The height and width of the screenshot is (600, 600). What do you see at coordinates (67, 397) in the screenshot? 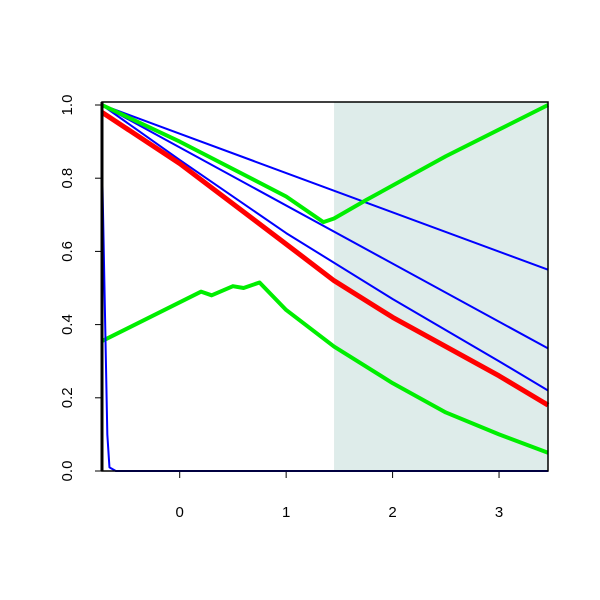
I see `y-tick-label: 0.2` at bounding box center [67, 397].